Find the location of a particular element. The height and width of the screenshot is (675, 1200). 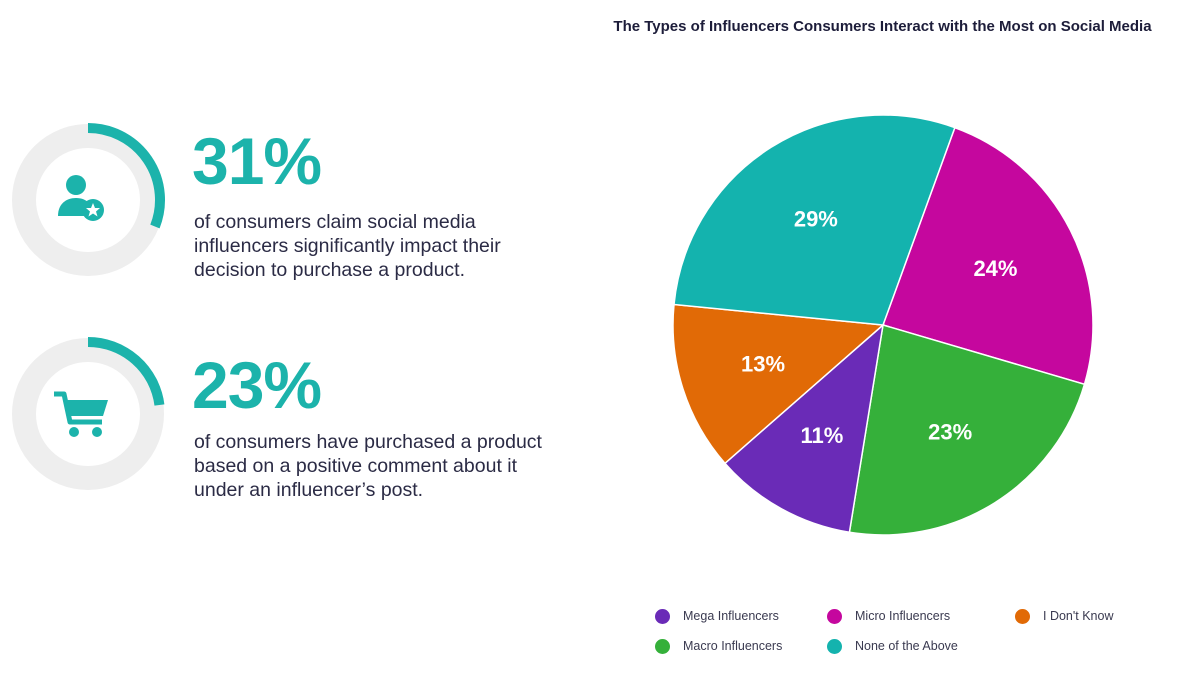

legend-item: I Don't Know is located at coordinates (1064, 616).